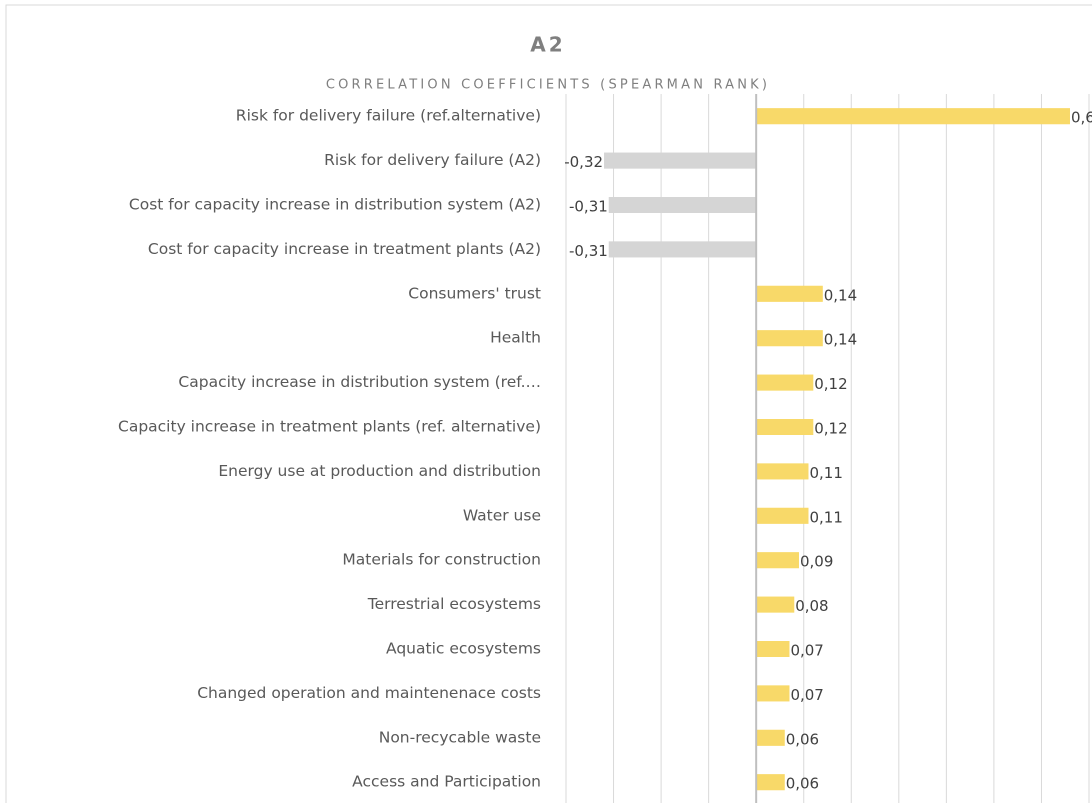 The width and height of the screenshot is (1092, 803). I want to click on category-label: Aquatic ecosystems, so click(463, 649).